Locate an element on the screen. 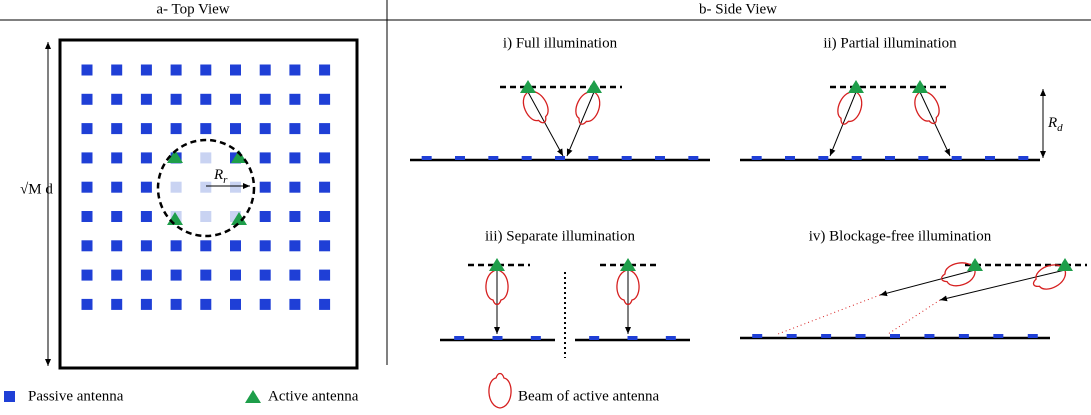 This screenshot has width=1091, height=415. height-base: R is located at coordinates (1052, 123).